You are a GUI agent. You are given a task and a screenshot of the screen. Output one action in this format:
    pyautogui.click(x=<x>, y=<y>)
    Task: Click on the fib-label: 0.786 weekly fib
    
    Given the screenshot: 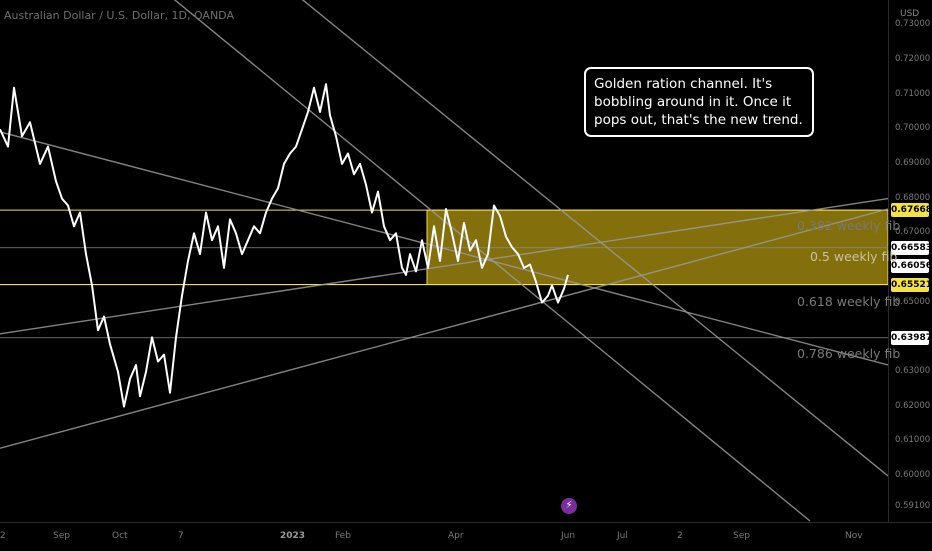 What is the action you would take?
    pyautogui.click(x=849, y=353)
    